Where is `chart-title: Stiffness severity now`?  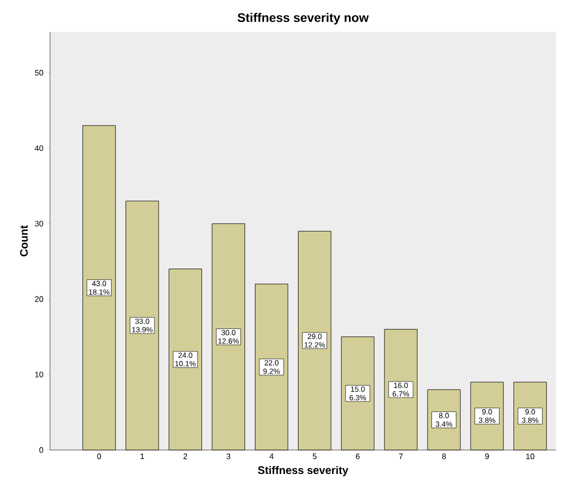
chart-title: Stiffness severity now is located at coordinates (303, 18).